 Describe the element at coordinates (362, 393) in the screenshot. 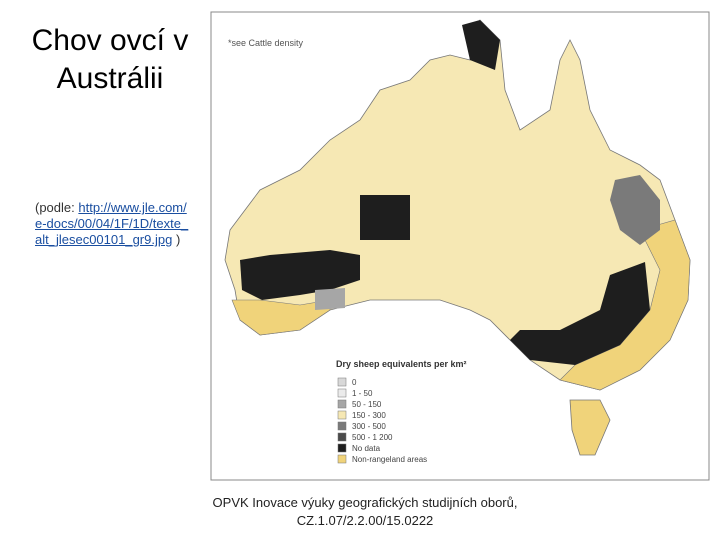

I see `legend-label: 1 - 50` at that location.